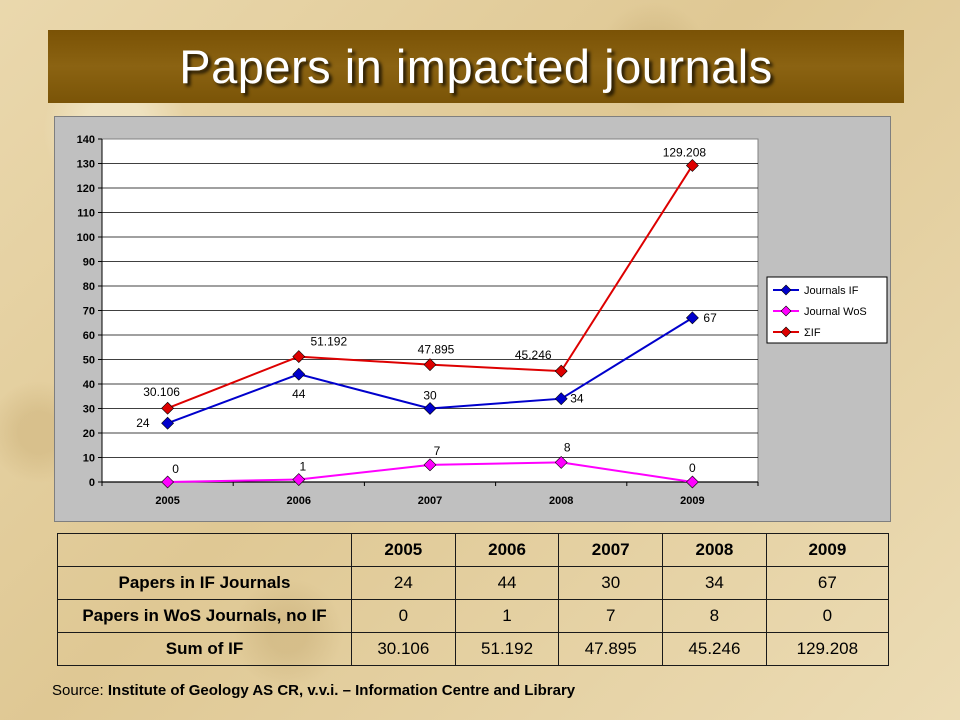  What do you see at coordinates (533, 355) in the screenshot?
I see `data-label: 45.246` at bounding box center [533, 355].